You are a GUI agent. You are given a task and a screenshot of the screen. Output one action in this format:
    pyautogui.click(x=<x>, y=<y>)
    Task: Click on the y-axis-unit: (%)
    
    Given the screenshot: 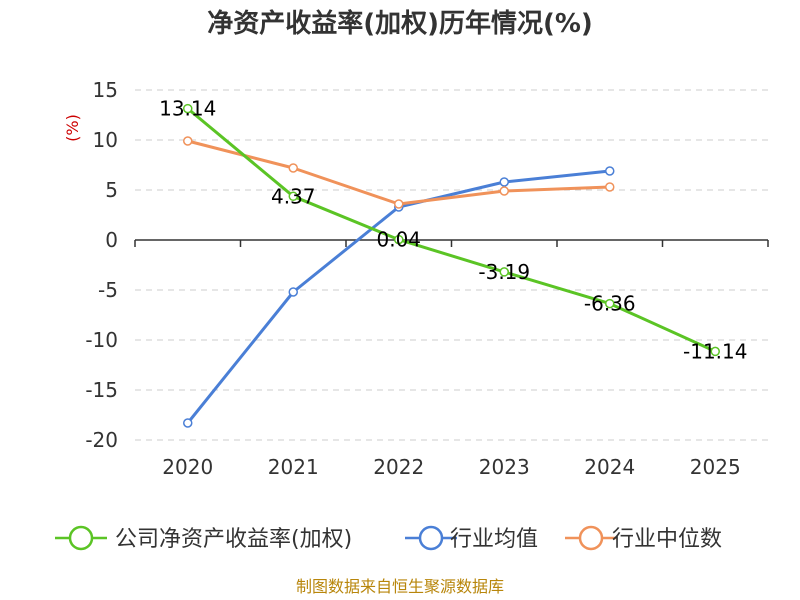 What is the action you would take?
    pyautogui.click(x=72, y=128)
    